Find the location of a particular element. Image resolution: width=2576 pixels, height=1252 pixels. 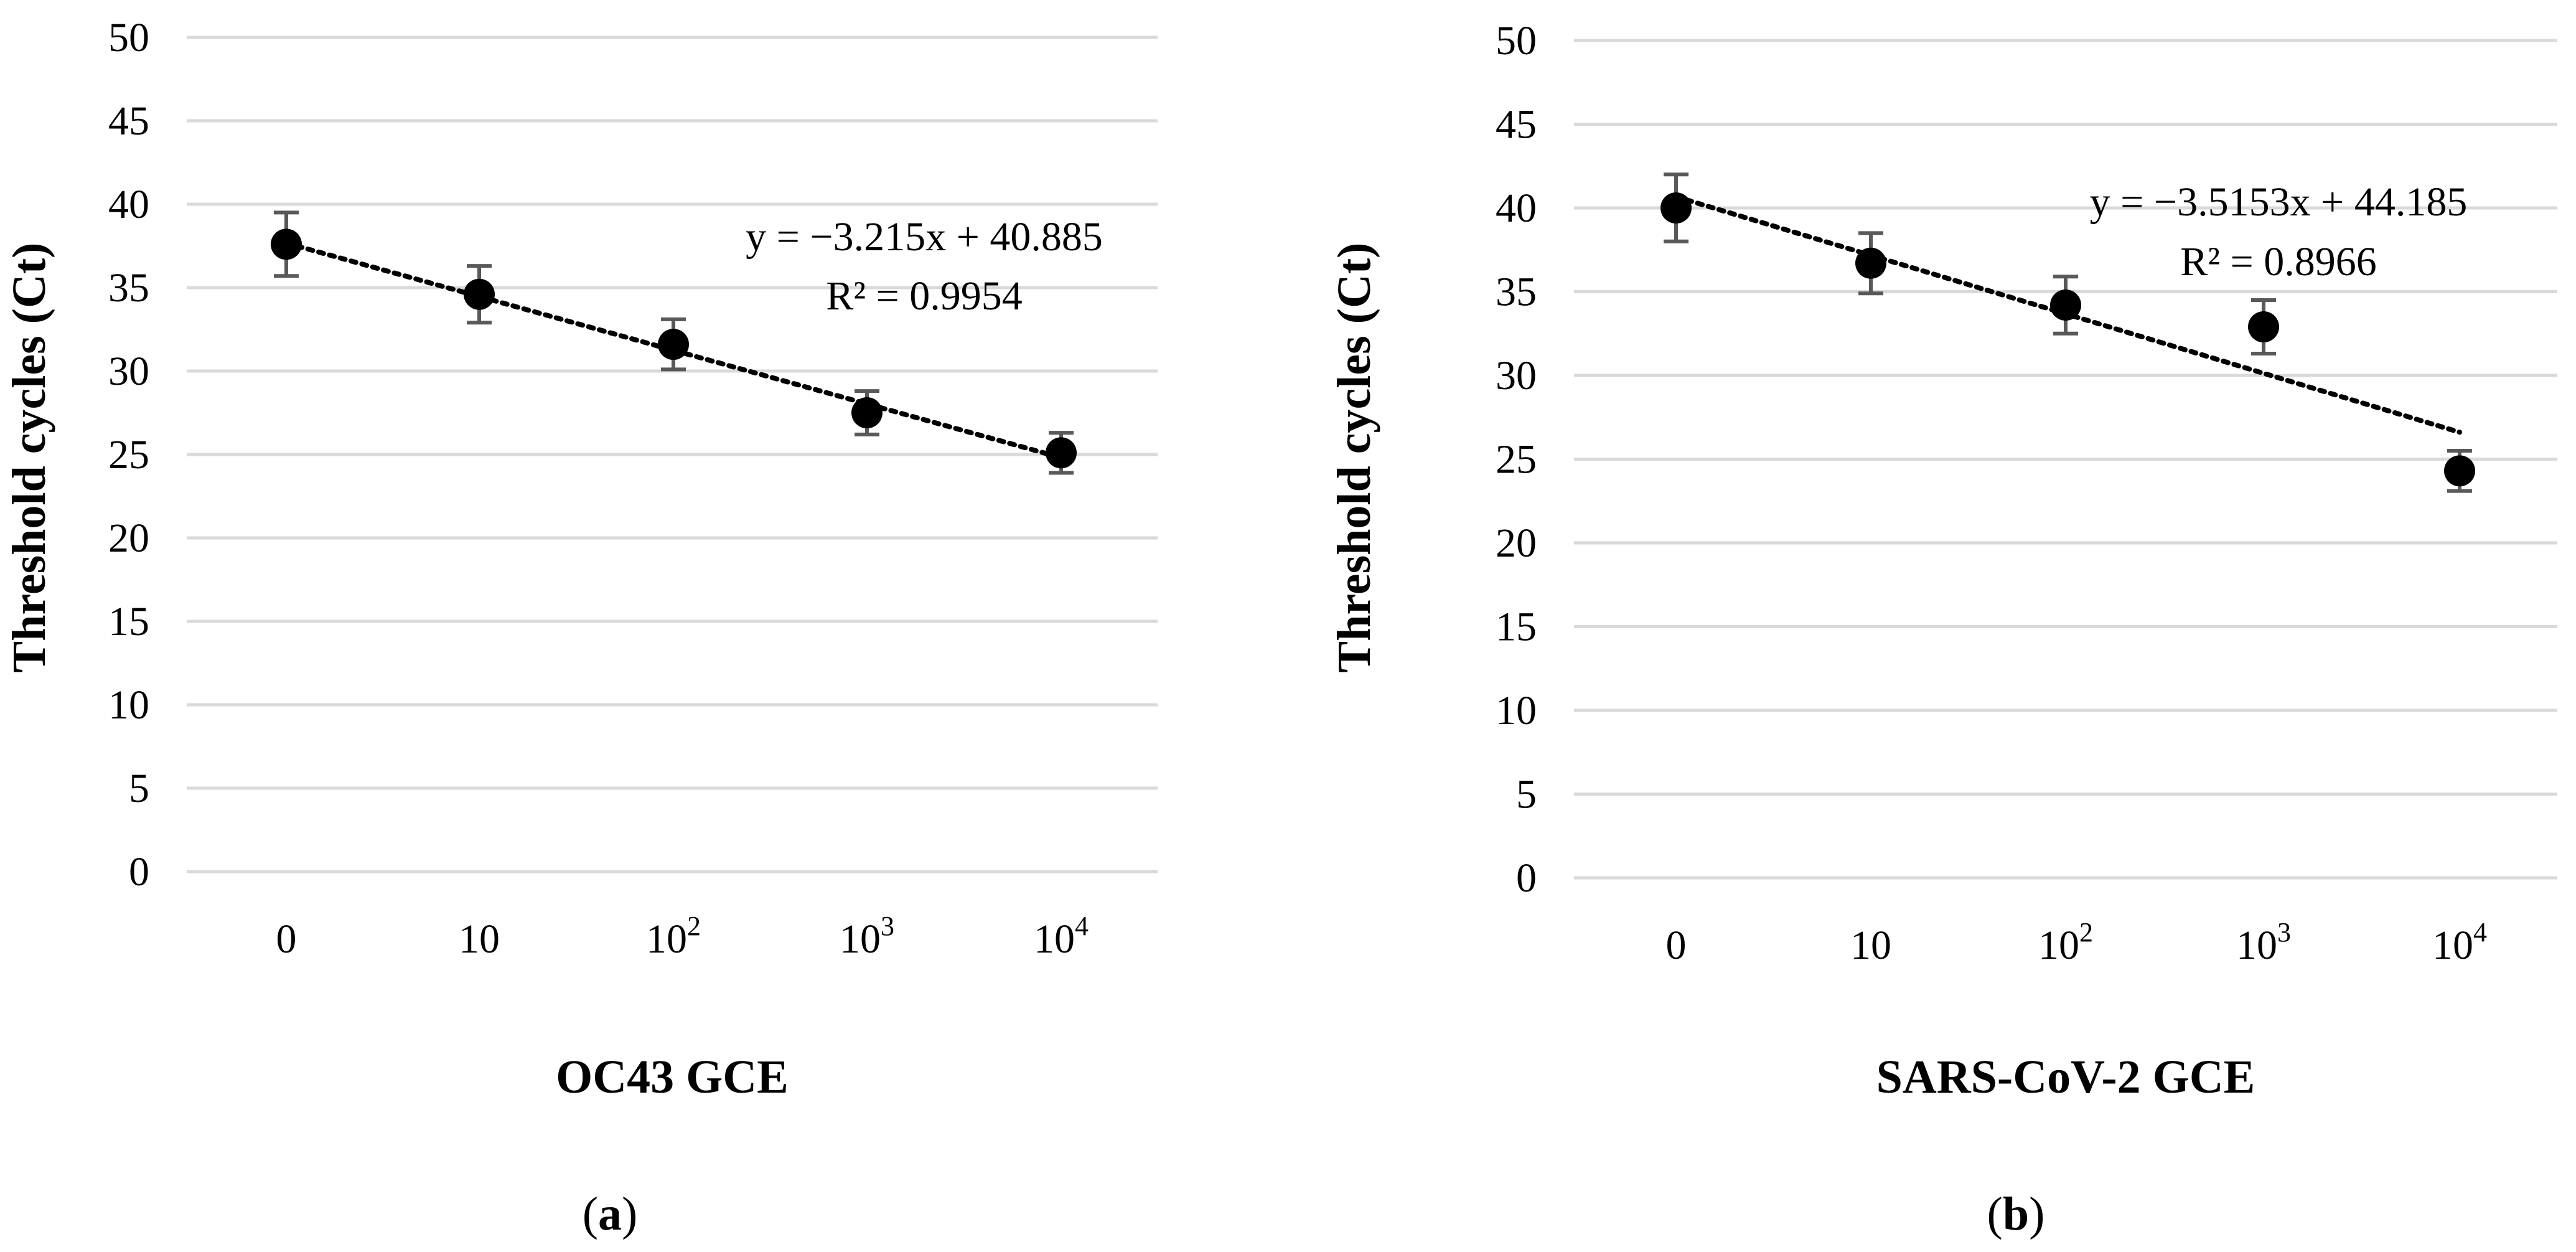

panel-caption: (a) is located at coordinates (610, 1214).